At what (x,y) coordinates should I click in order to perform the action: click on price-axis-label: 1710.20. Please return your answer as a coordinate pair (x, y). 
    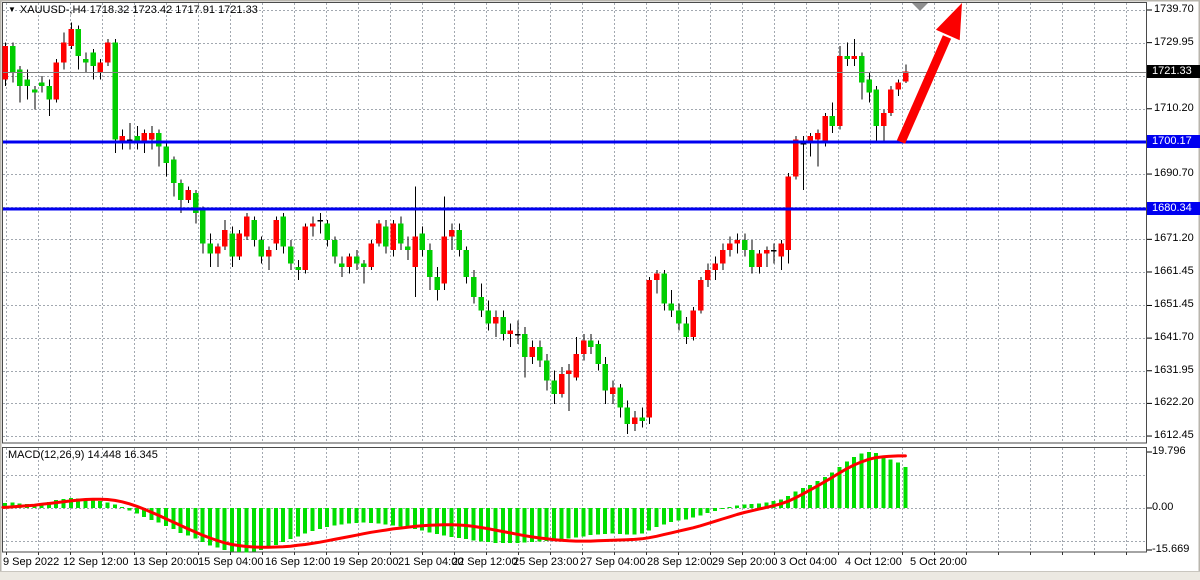
    Looking at the image, I should click on (1174, 108).